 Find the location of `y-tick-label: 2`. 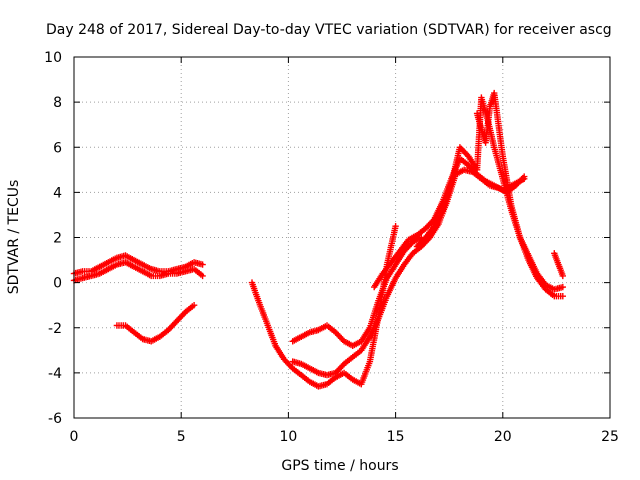

y-tick-label: 2 is located at coordinates (57, 239).